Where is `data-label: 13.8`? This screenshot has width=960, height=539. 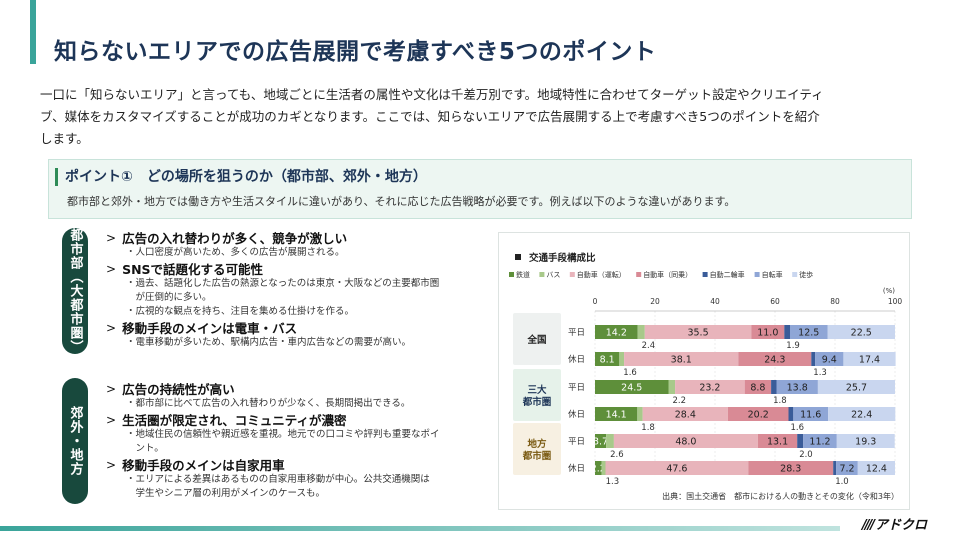
data-label: 13.8 is located at coordinates (797, 388).